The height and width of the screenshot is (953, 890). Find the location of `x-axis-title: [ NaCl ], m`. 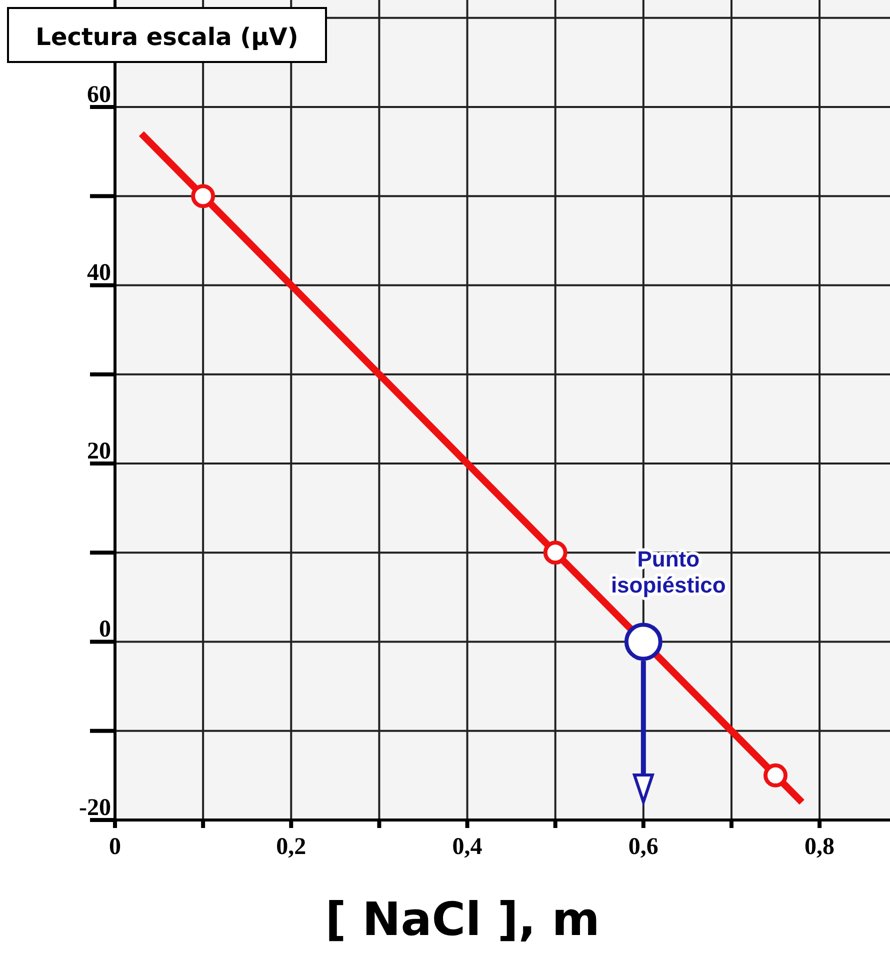

x-axis-title: [ NaCl ], m is located at coordinates (462, 919).